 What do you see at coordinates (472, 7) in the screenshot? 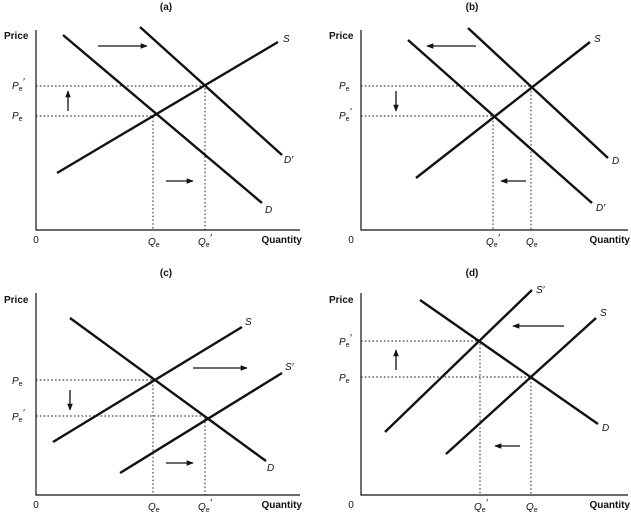
I see `panel-title: (b)` at bounding box center [472, 7].